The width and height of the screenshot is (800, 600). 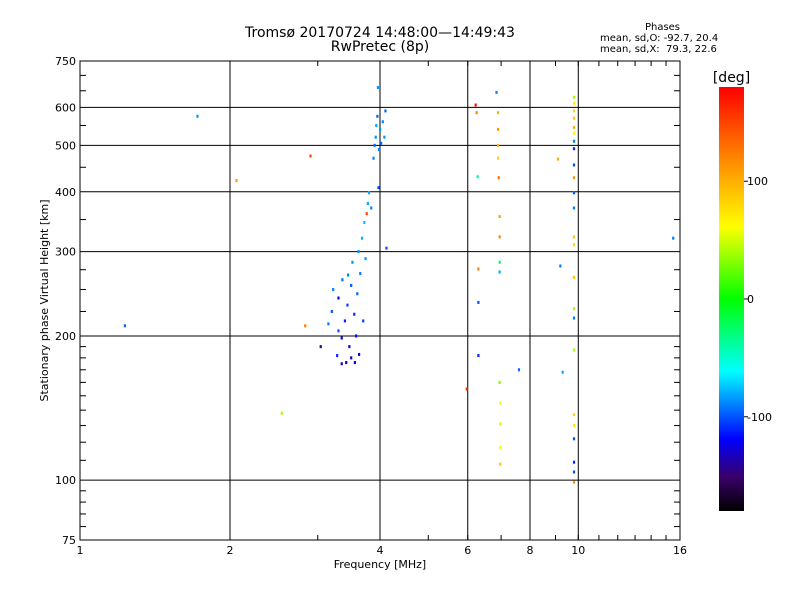 I want to click on chart-title: Tromsø 20170724 14:48:00—14:49:43, so click(x=380, y=33).